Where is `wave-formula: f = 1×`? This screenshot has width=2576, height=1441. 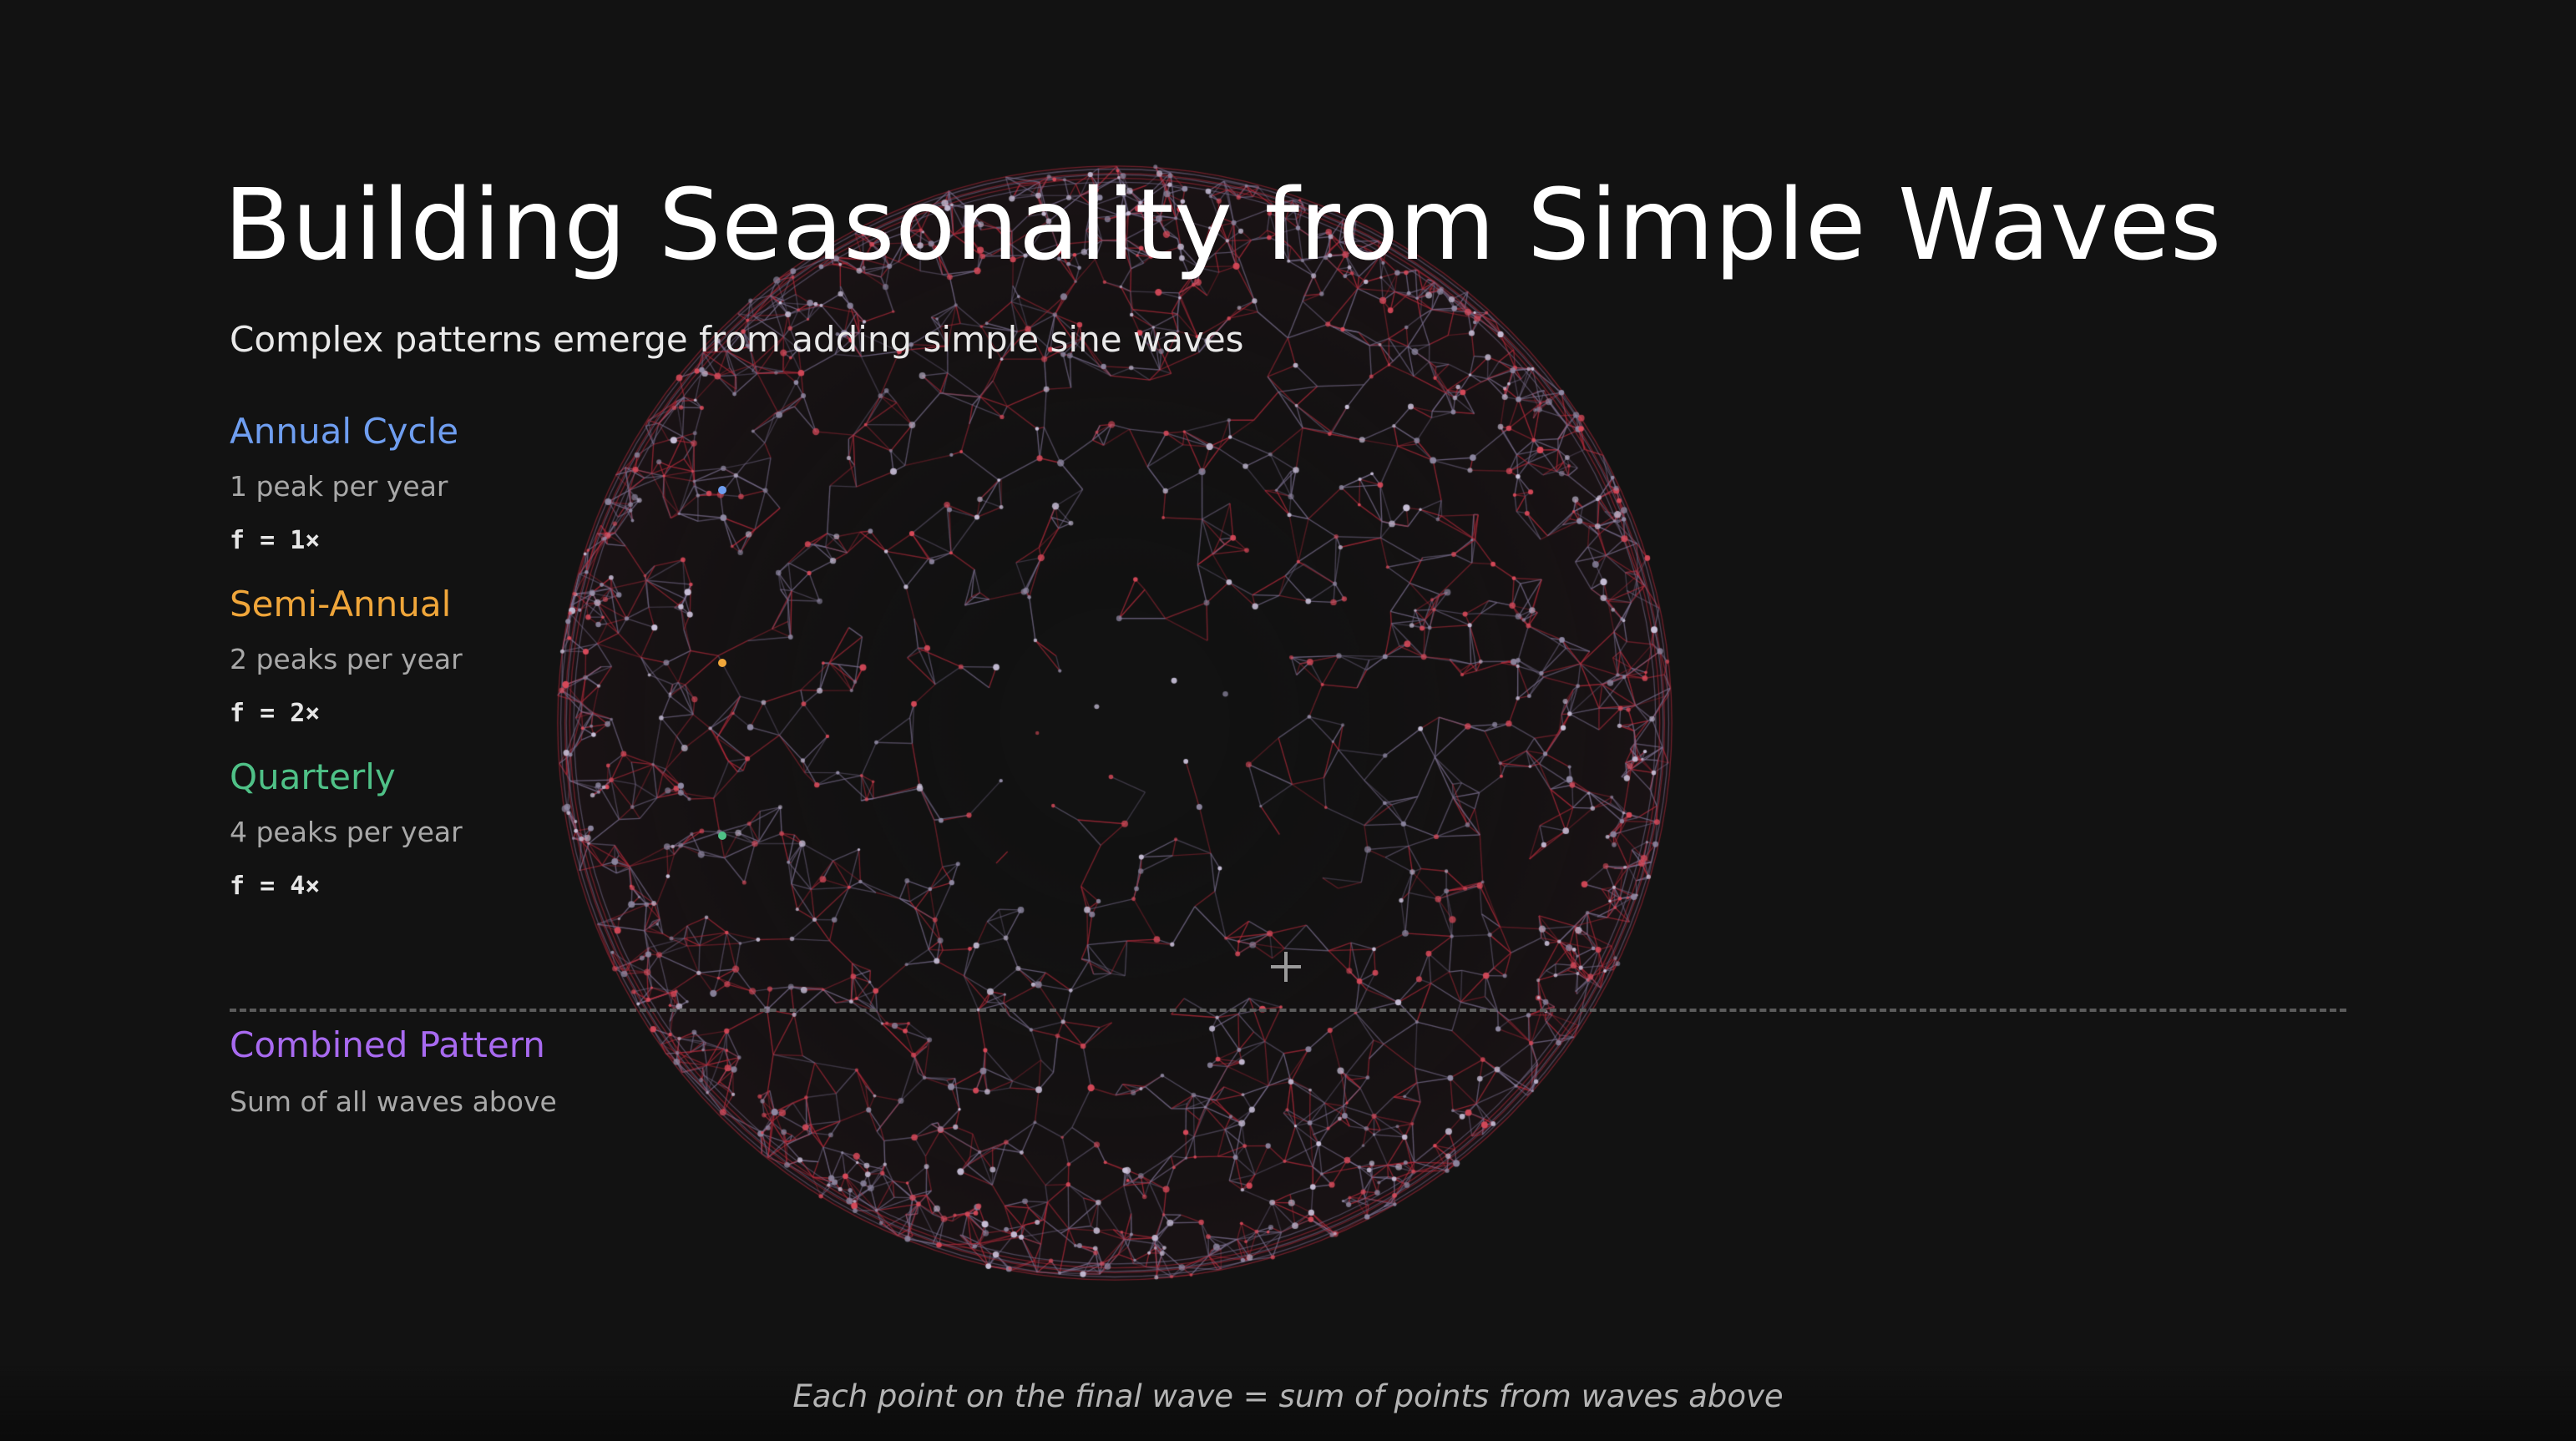 wave-formula: f = 1× is located at coordinates (275, 541).